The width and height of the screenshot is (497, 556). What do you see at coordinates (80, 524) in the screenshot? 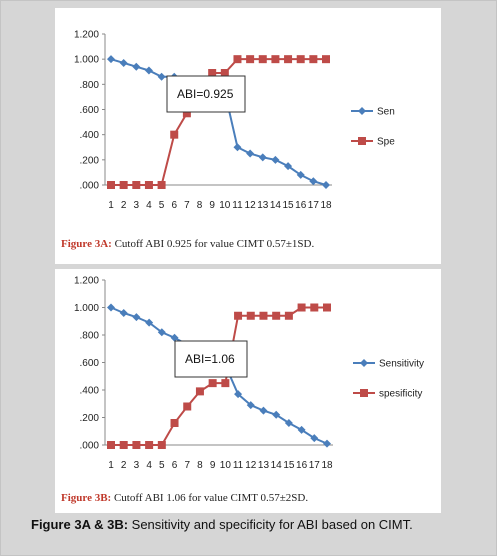
I see `figure-caption-label: Figure 3A & 3B:` at bounding box center [80, 524].